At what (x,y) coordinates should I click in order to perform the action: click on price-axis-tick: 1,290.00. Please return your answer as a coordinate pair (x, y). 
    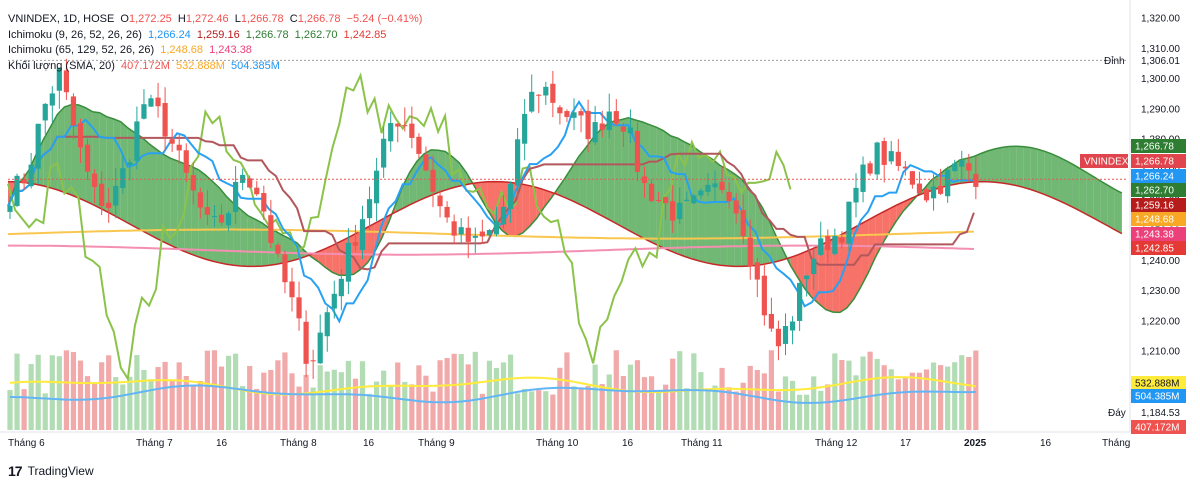
    Looking at the image, I should click on (1160, 109).